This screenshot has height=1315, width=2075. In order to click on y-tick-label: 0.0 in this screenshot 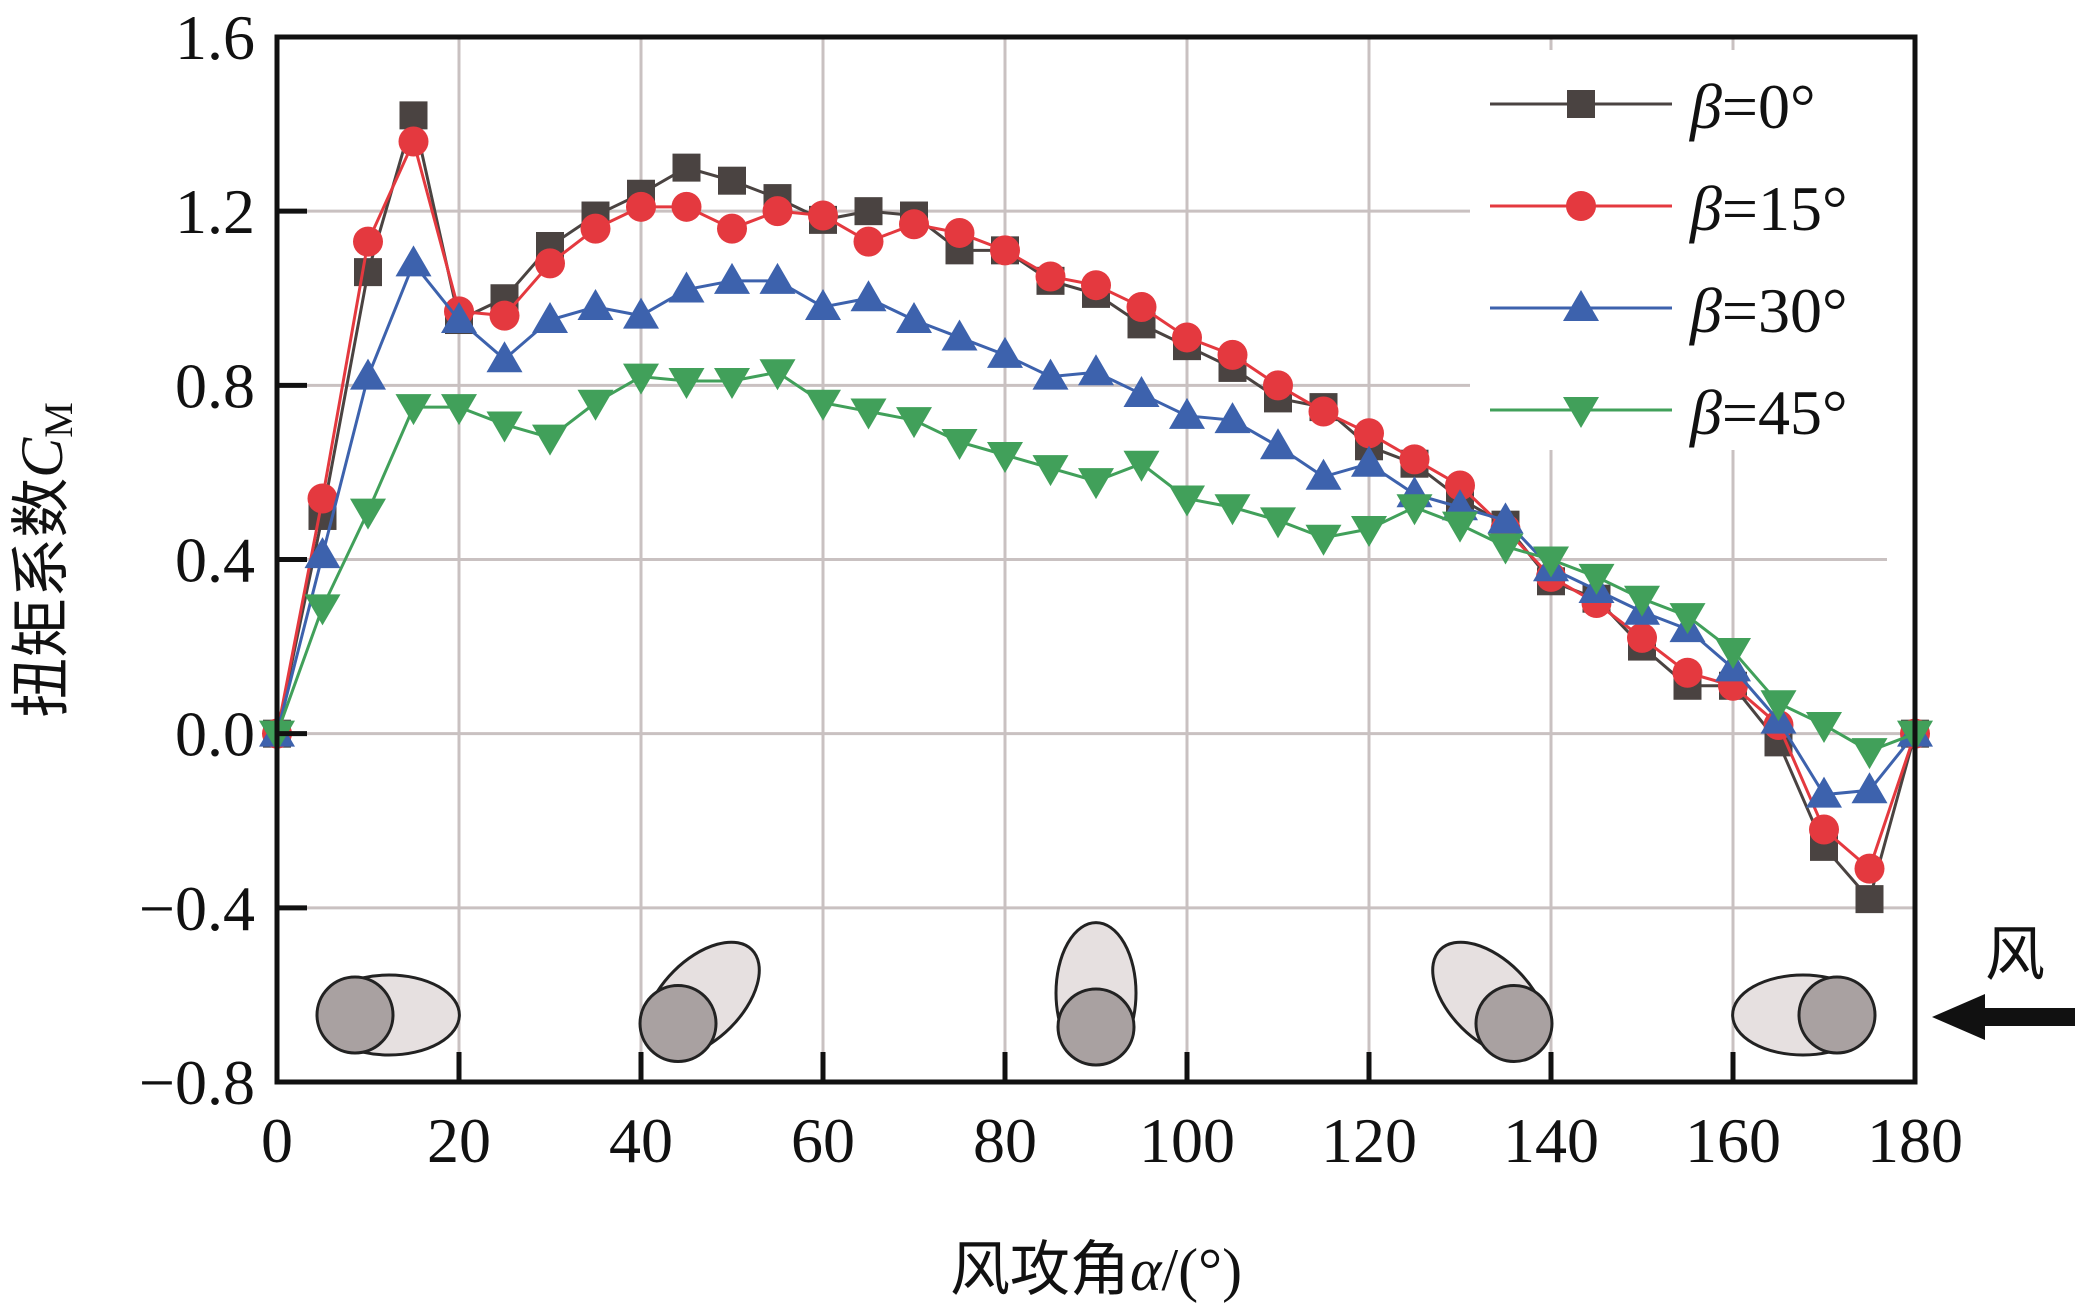, I will do `click(215, 734)`.